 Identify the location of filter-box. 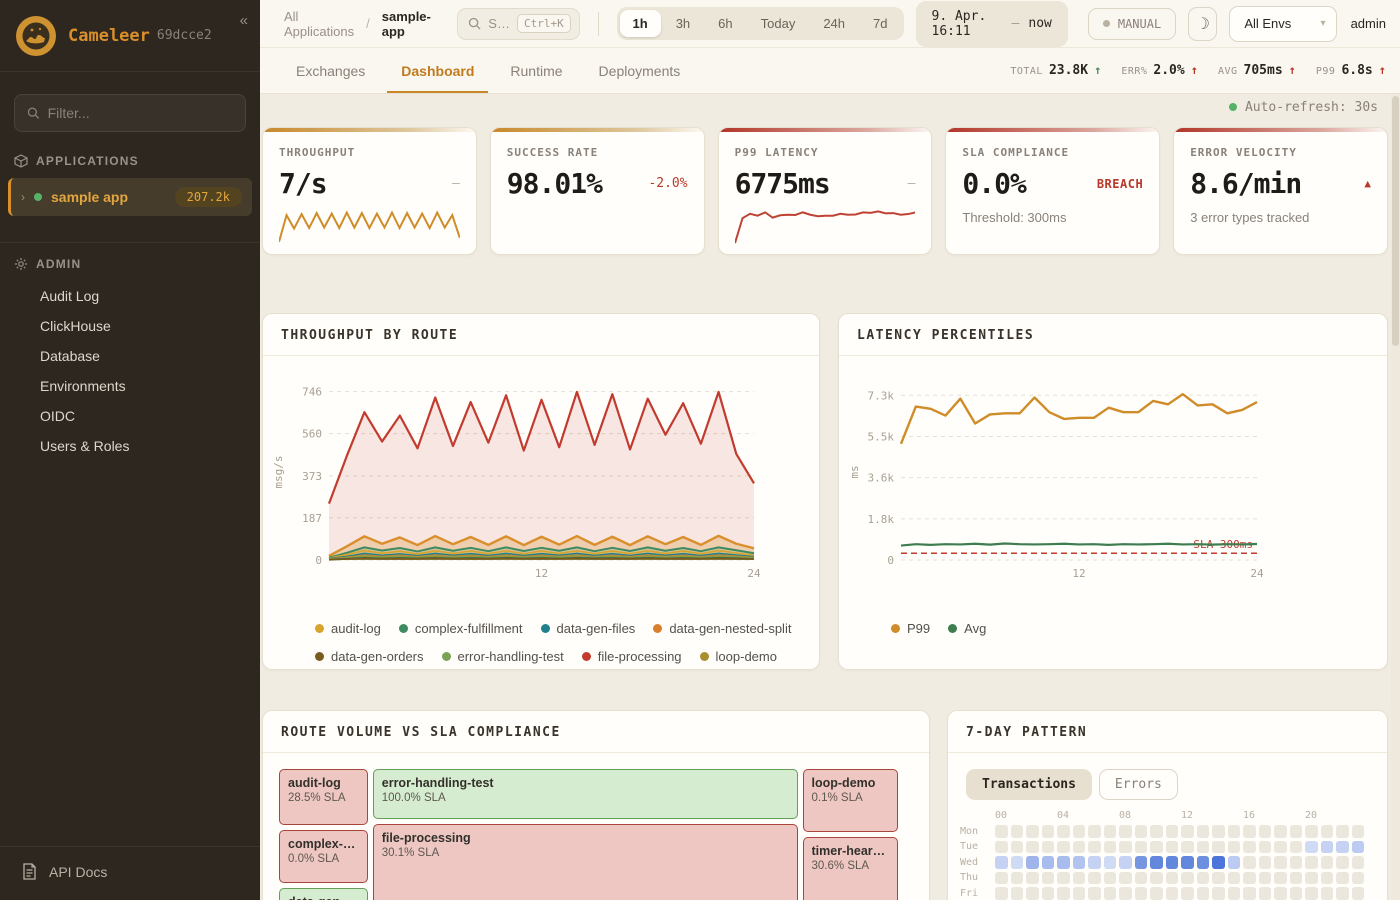
(130, 113).